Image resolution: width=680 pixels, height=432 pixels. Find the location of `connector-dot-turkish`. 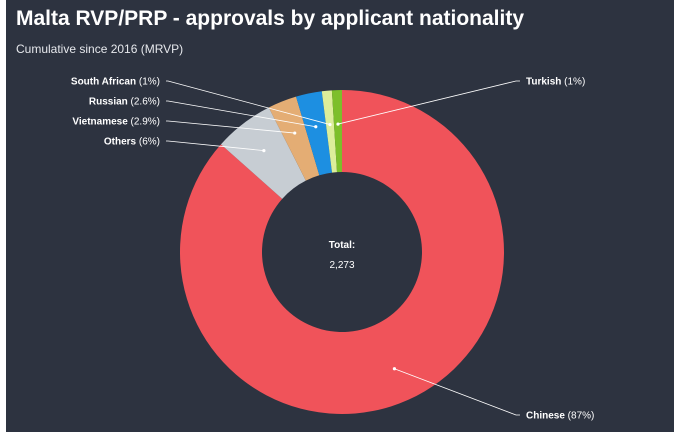

connector-dot-turkish is located at coordinates (338, 124).